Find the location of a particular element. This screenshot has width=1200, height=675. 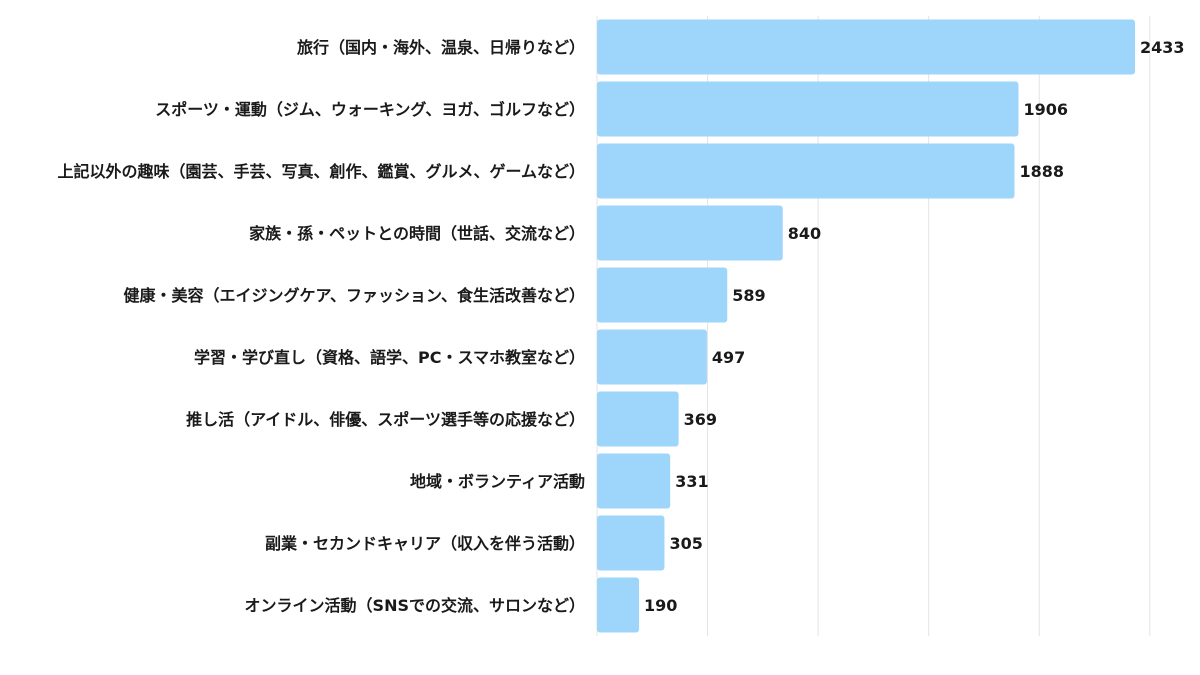

category-label: 旅行（国内・海外、温泉、日帰りなど） is located at coordinates (441, 47).